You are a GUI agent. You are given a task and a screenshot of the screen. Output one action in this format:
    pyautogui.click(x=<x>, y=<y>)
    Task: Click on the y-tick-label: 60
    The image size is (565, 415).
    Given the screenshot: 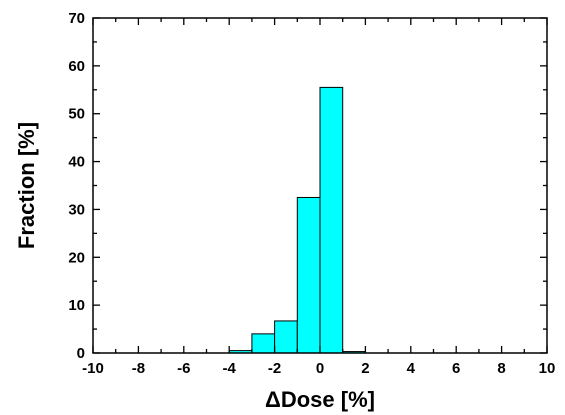 What is the action you would take?
    pyautogui.click(x=76, y=66)
    